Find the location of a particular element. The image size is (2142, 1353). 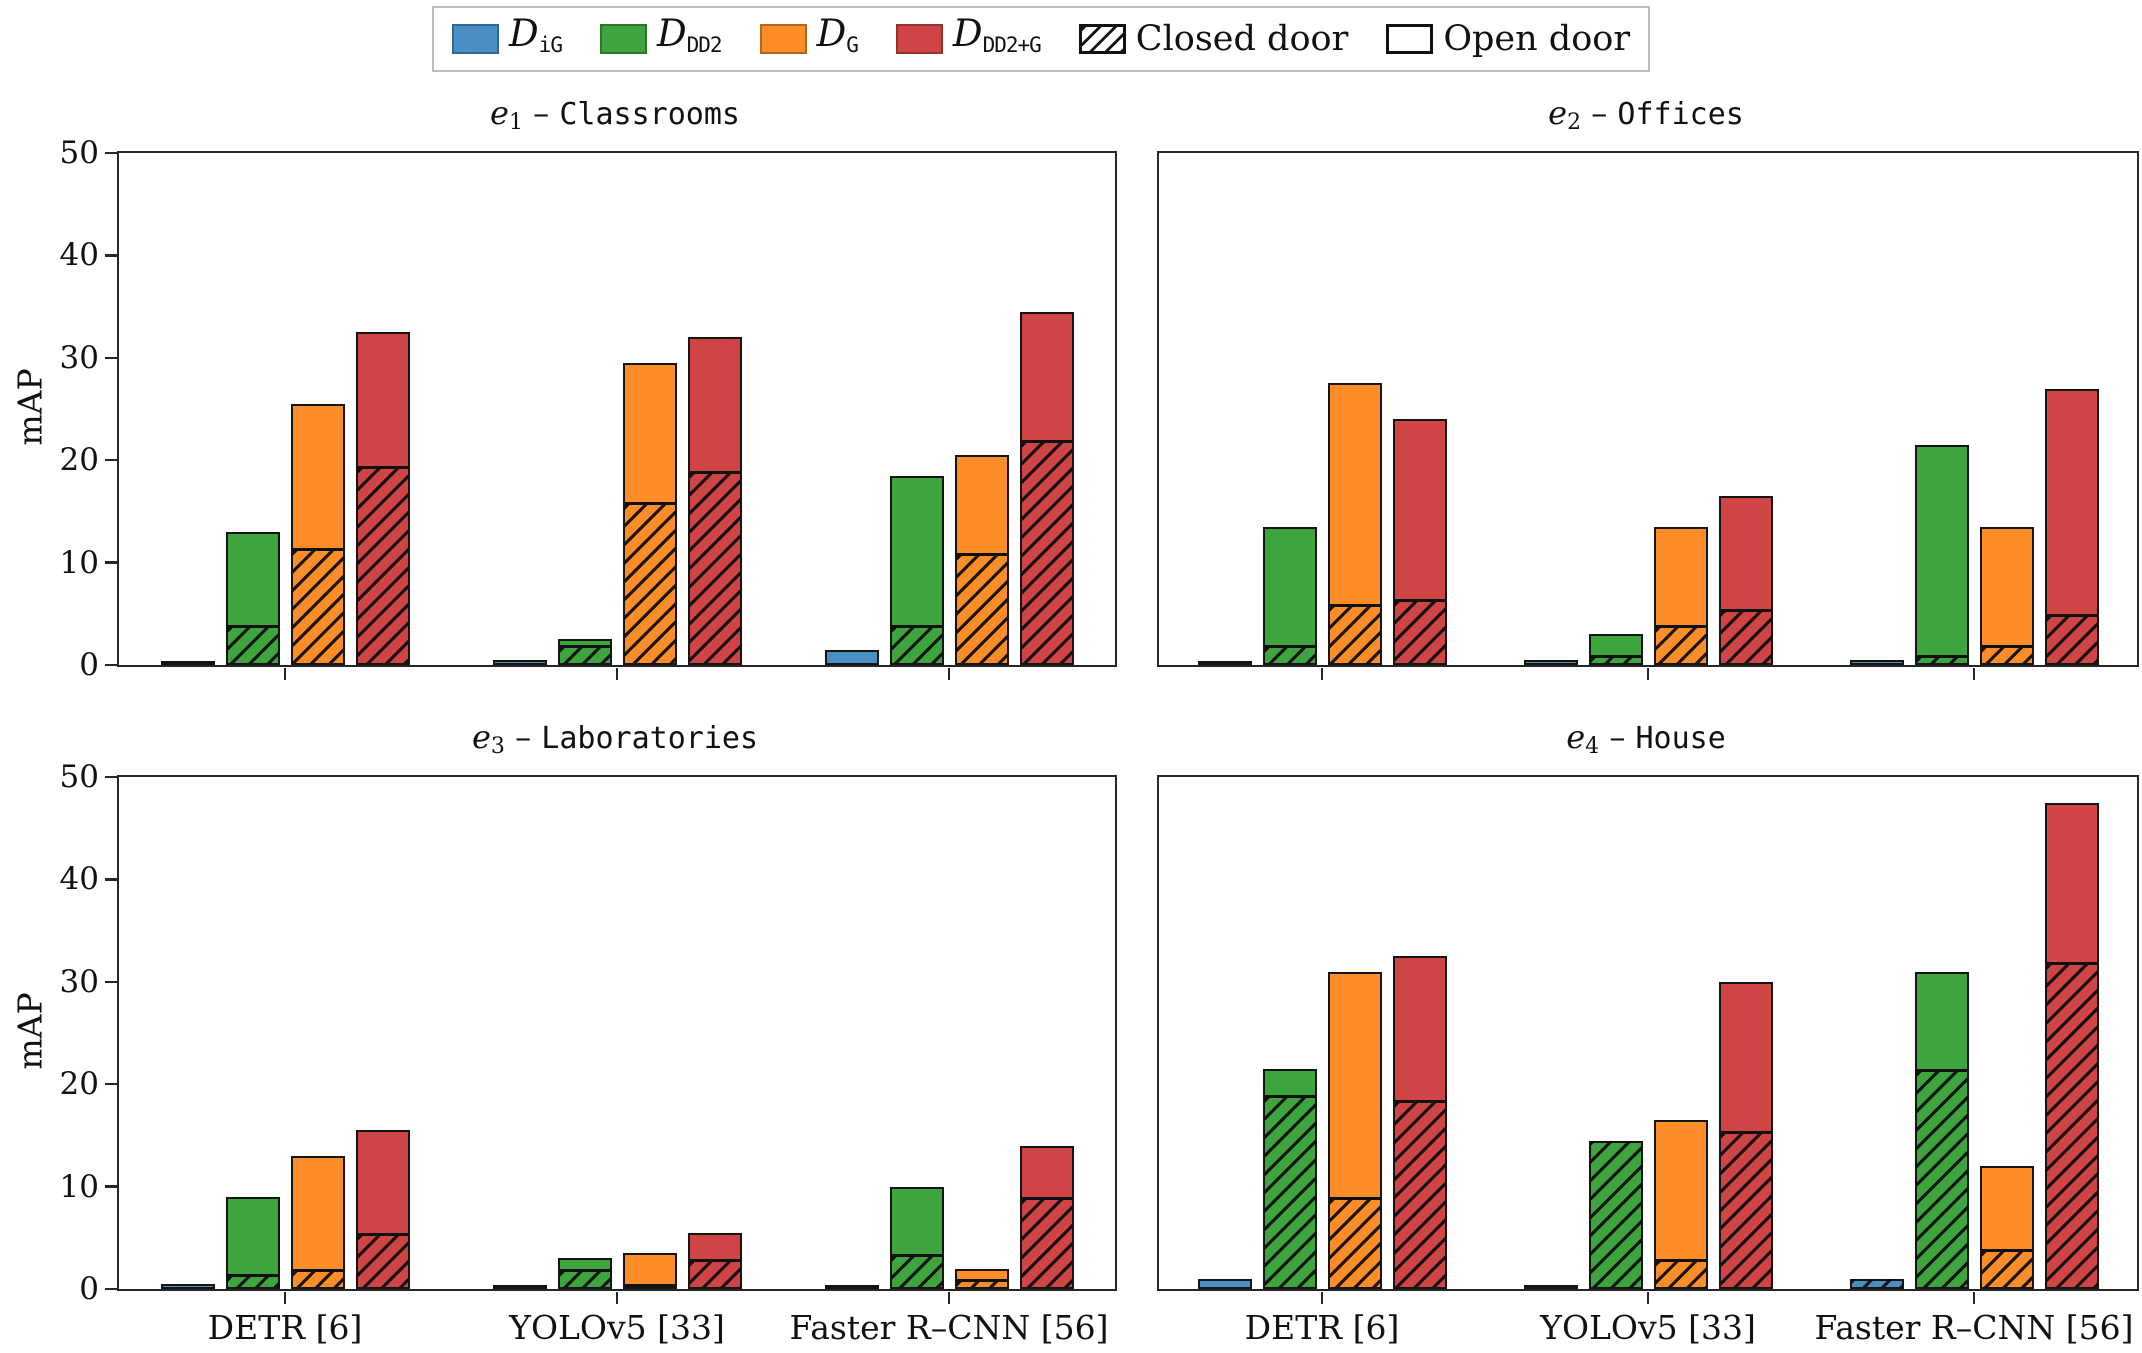

legend-label-closed-door: Closed door is located at coordinates (1242, 38).